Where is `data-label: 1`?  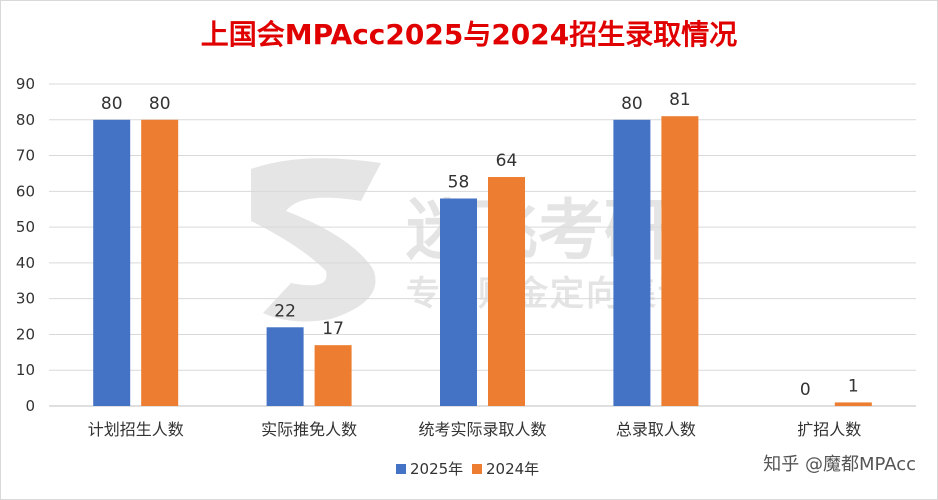
data-label: 1 is located at coordinates (853, 386).